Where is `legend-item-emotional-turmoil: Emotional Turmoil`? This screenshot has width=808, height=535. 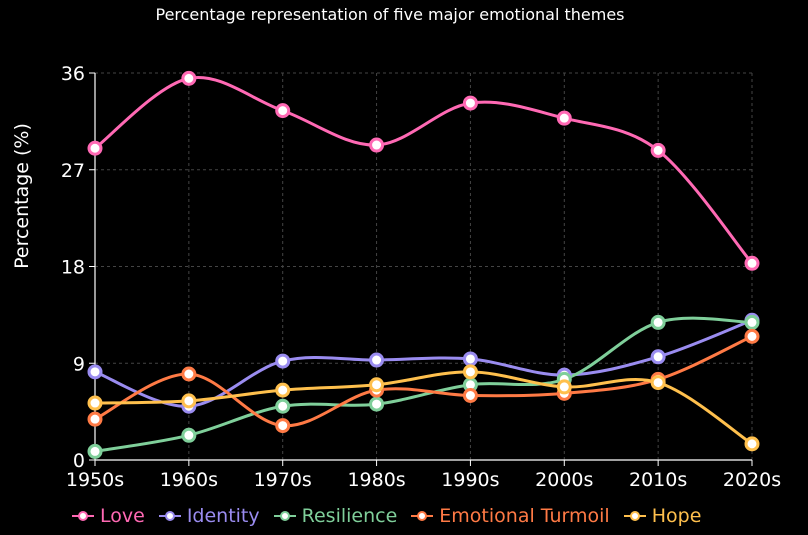 legend-item-emotional-turmoil: Emotional Turmoil is located at coordinates (510, 516).